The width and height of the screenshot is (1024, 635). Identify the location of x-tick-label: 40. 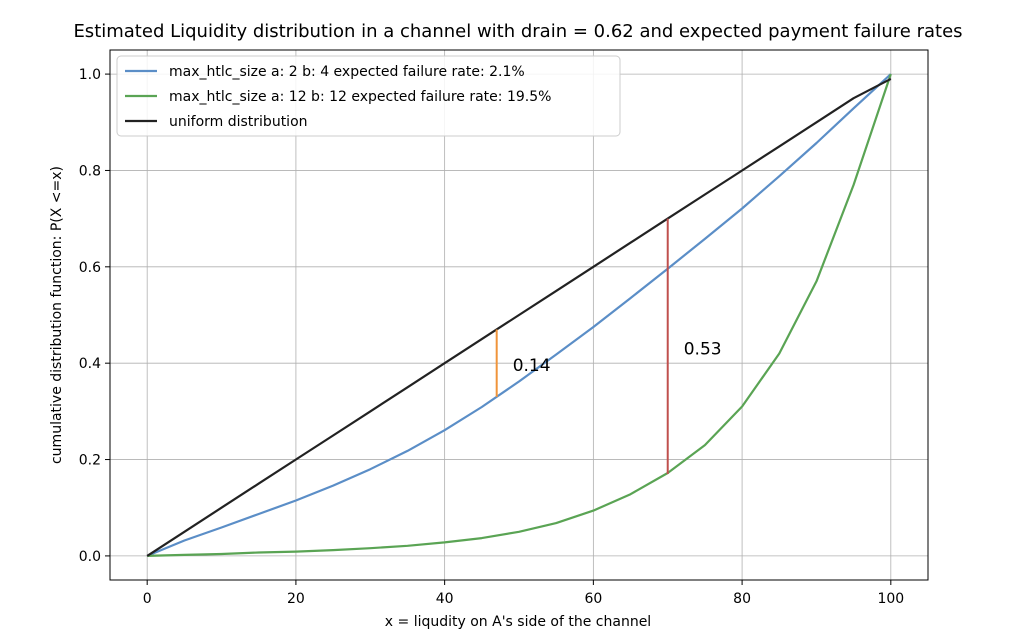
(445, 599).